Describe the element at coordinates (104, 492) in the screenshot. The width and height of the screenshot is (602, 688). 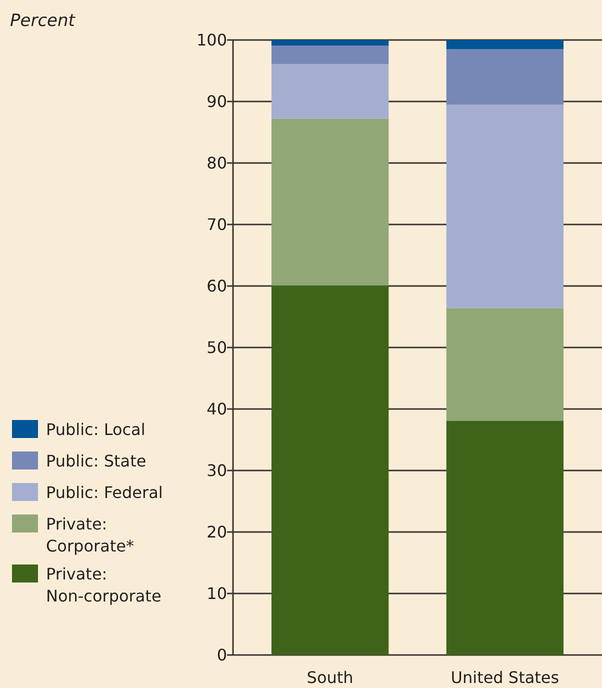
I see `legend-label: Public: Federal` at that location.